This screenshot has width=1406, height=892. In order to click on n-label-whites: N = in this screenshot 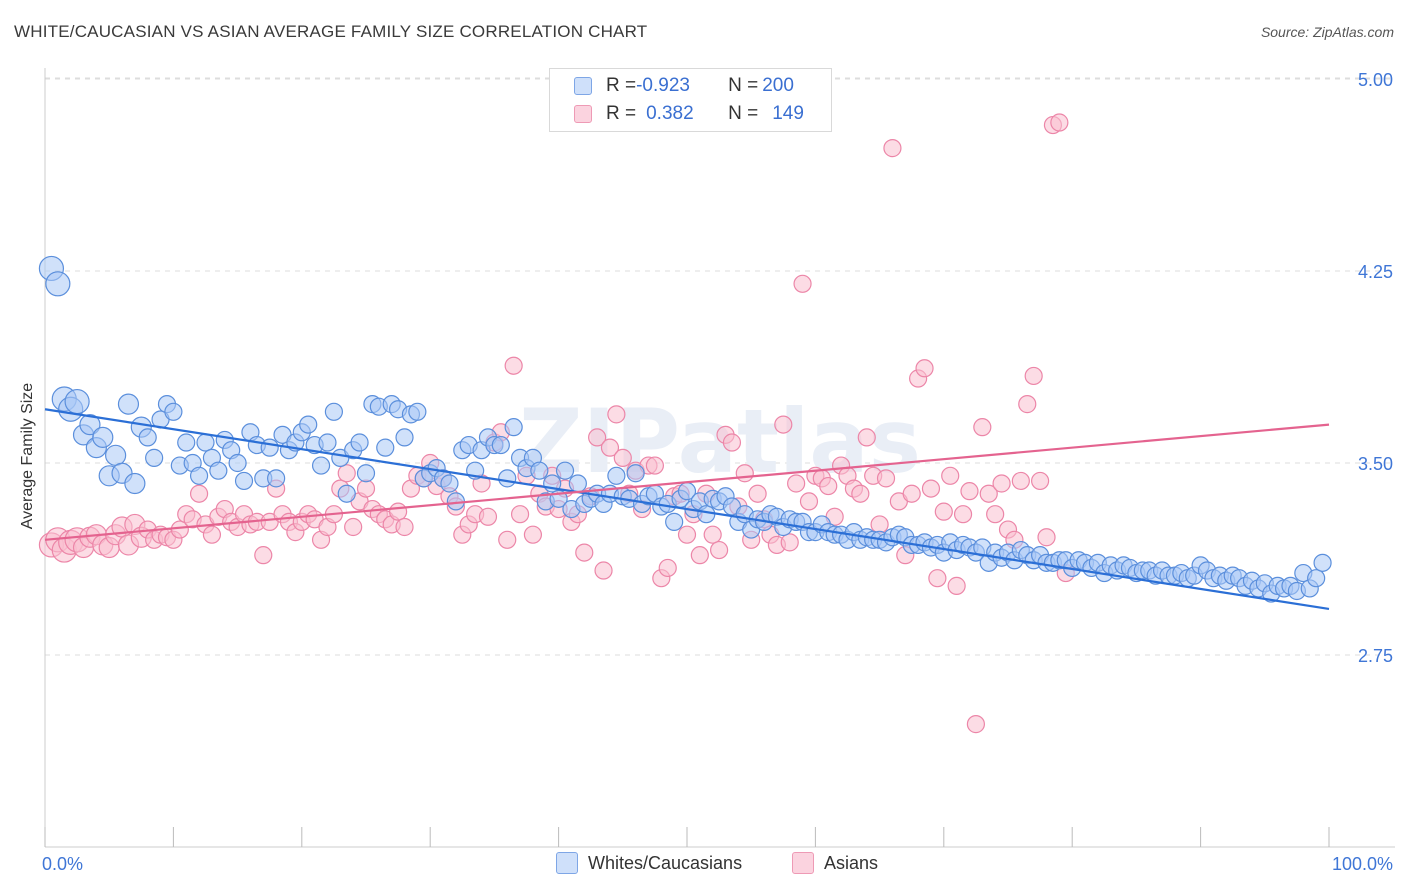, I will do `click(743, 85)`.